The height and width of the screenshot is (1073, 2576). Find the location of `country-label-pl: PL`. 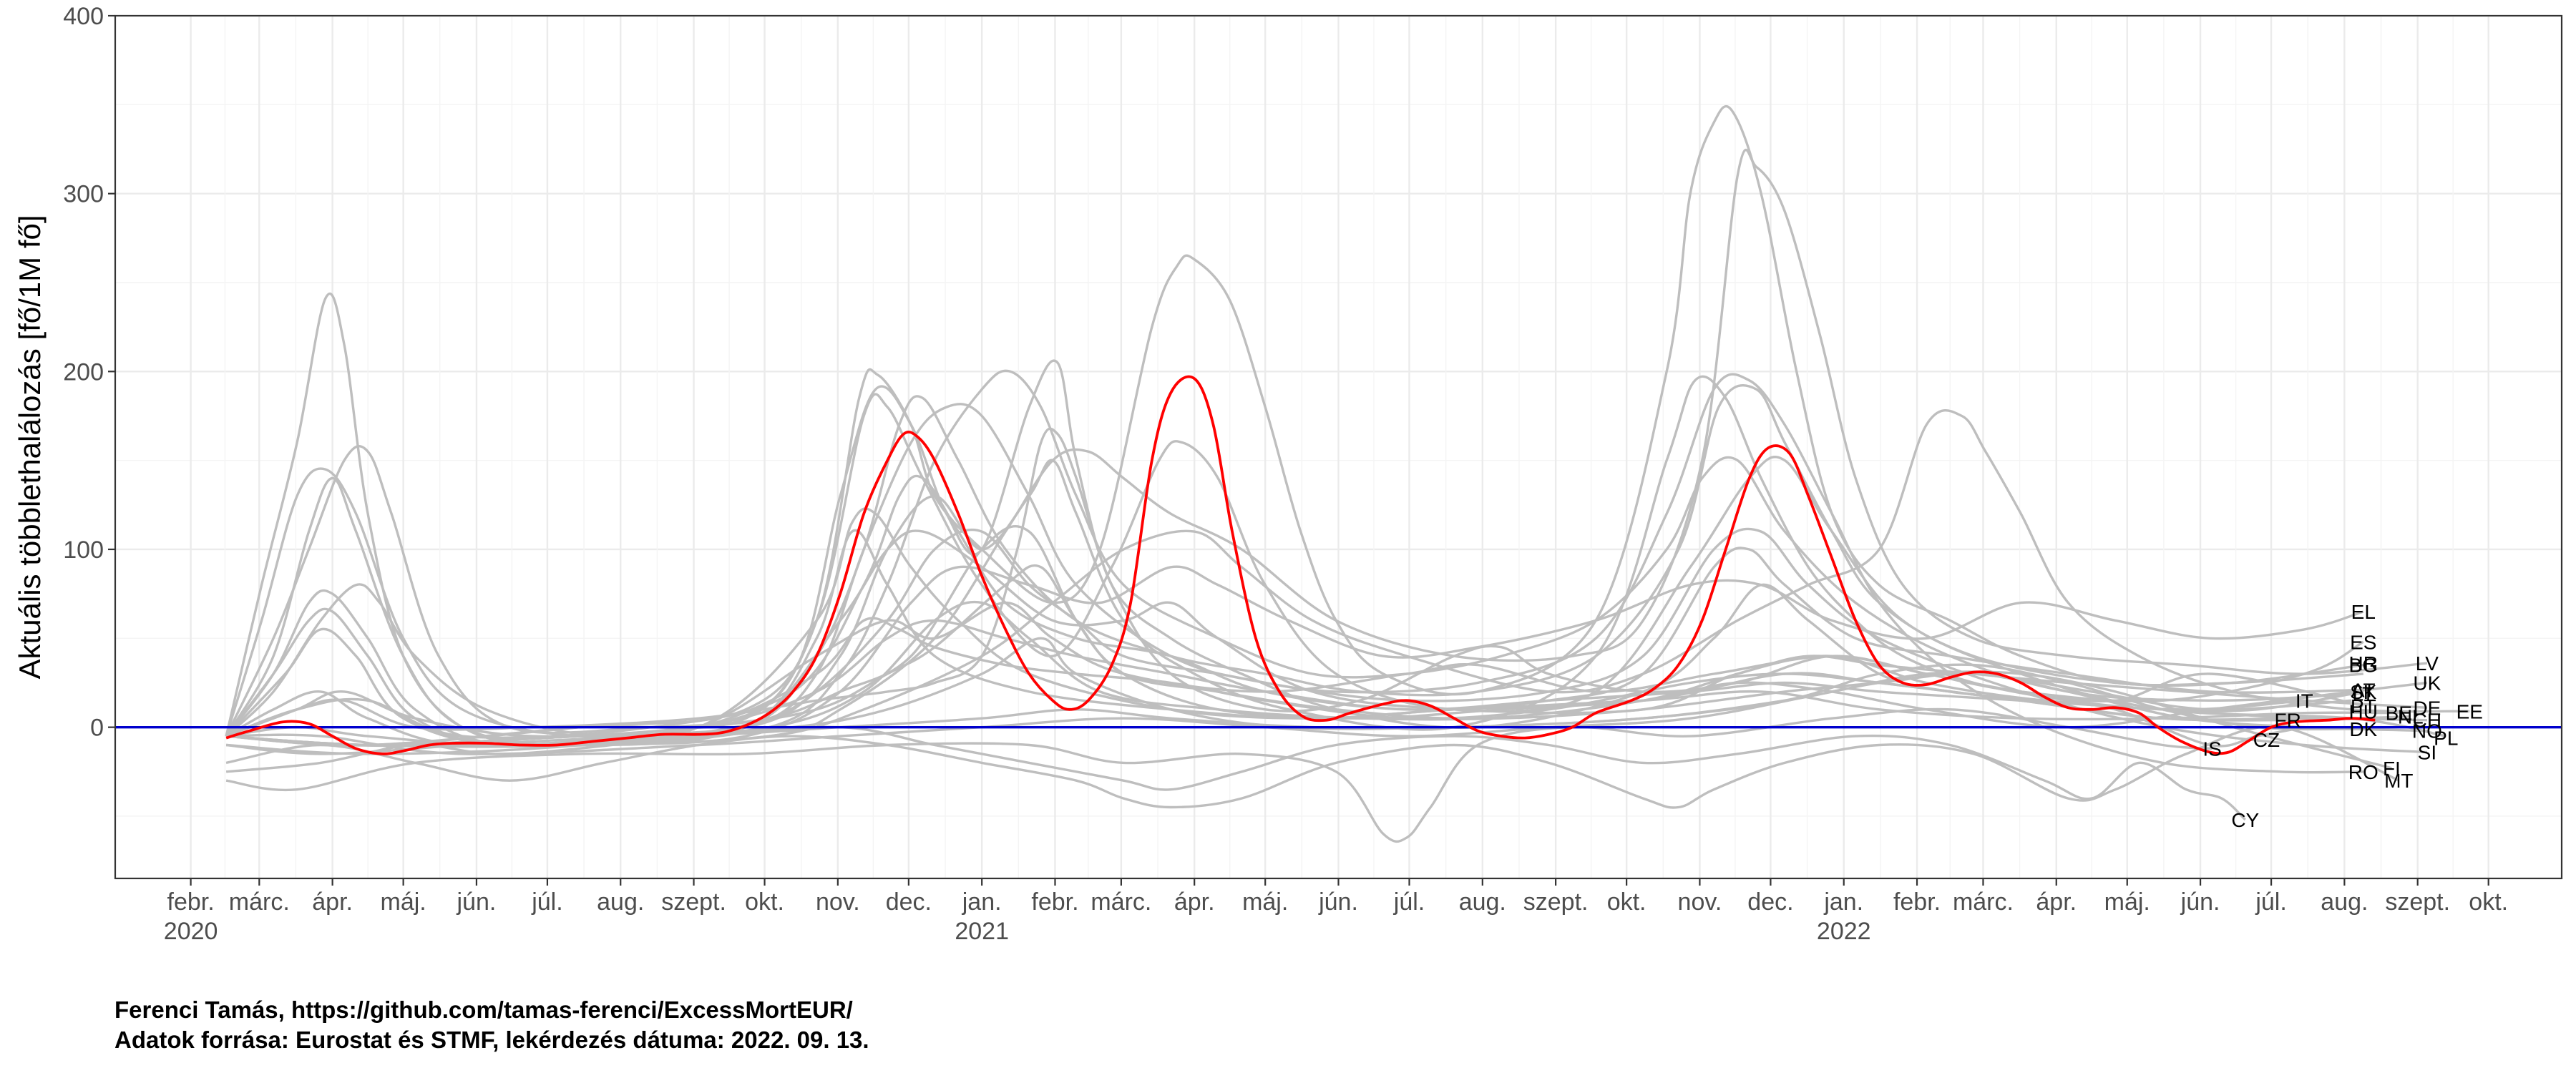

country-label-pl: PL is located at coordinates (2446, 738).